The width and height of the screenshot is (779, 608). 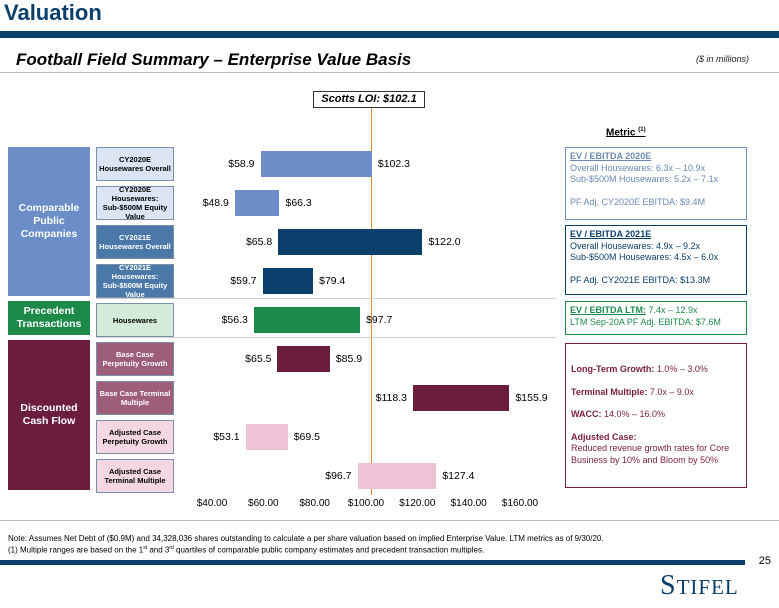 I want to click on stifel-logo: STIFEL, so click(x=699, y=586).